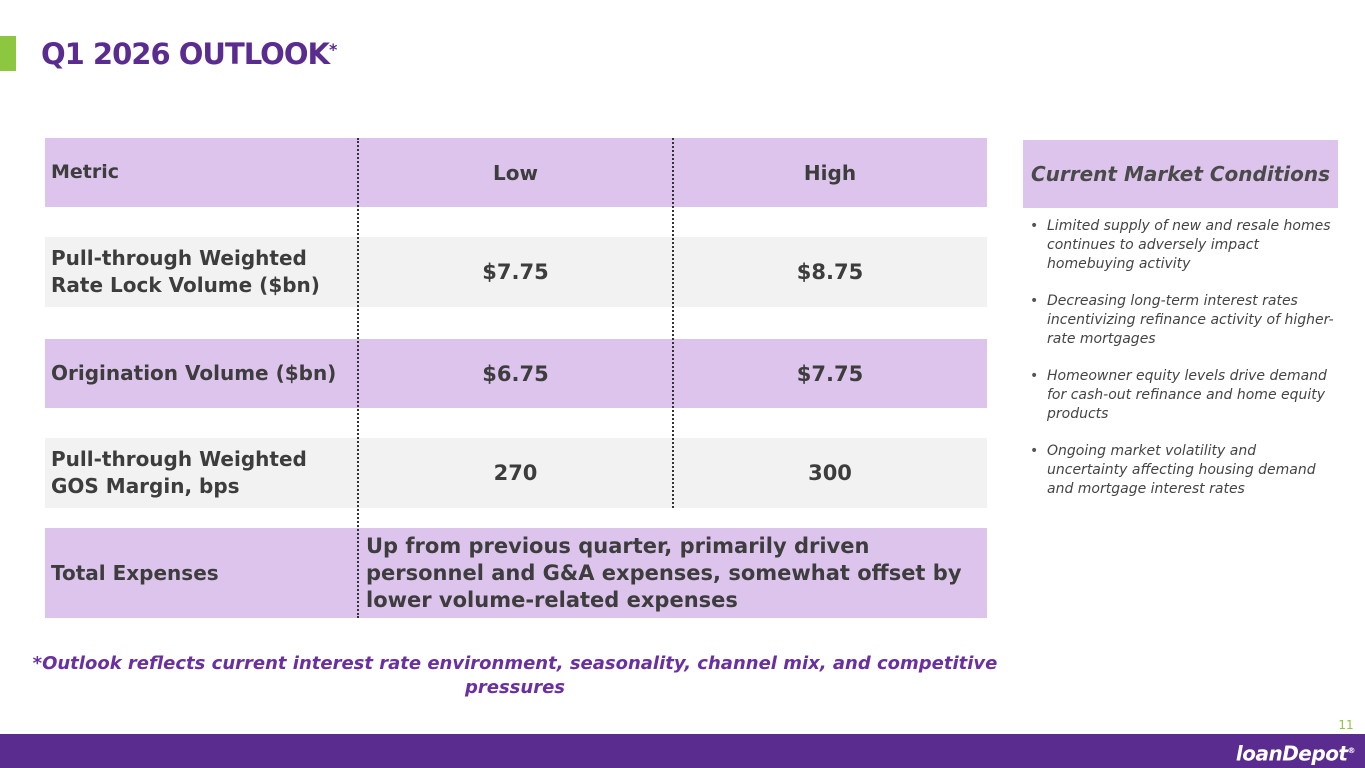 The image size is (1365, 768). I want to click on row-low-value: $7.75, so click(515, 272).